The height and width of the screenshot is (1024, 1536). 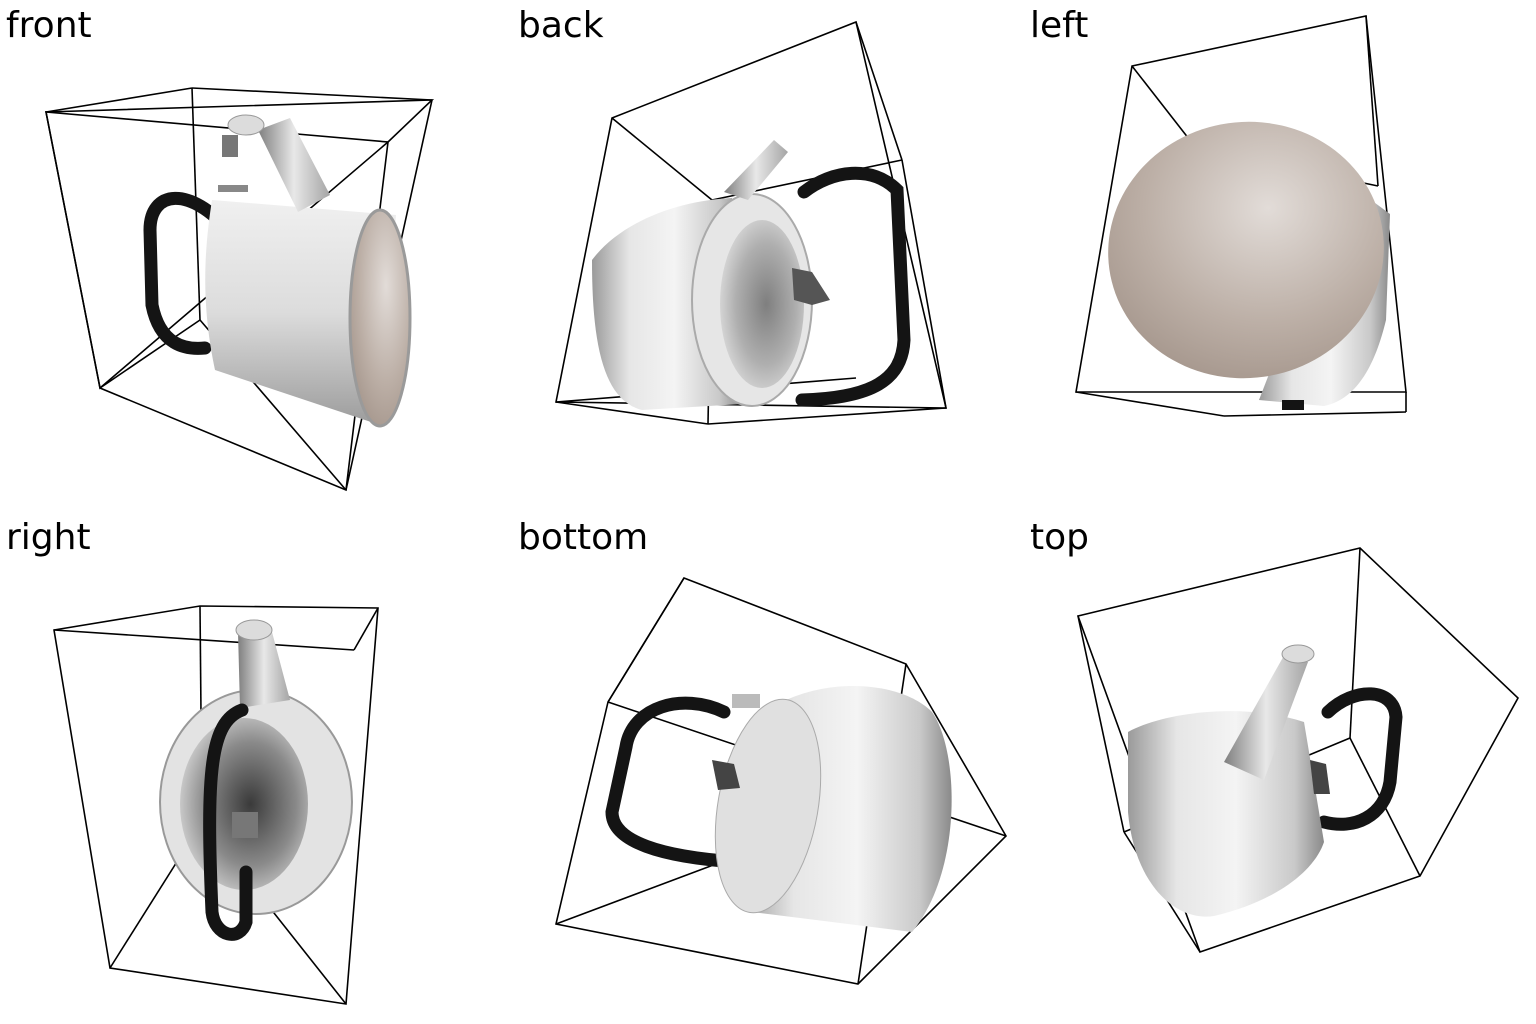 I want to click on view-label-back: back, so click(x=561, y=25).